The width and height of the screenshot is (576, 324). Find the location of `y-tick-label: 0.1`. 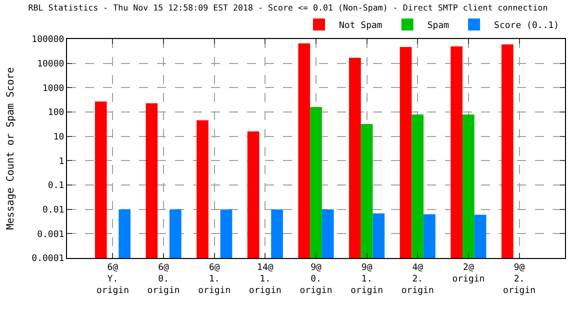

y-tick-label: 0.1 is located at coordinates (56, 186).